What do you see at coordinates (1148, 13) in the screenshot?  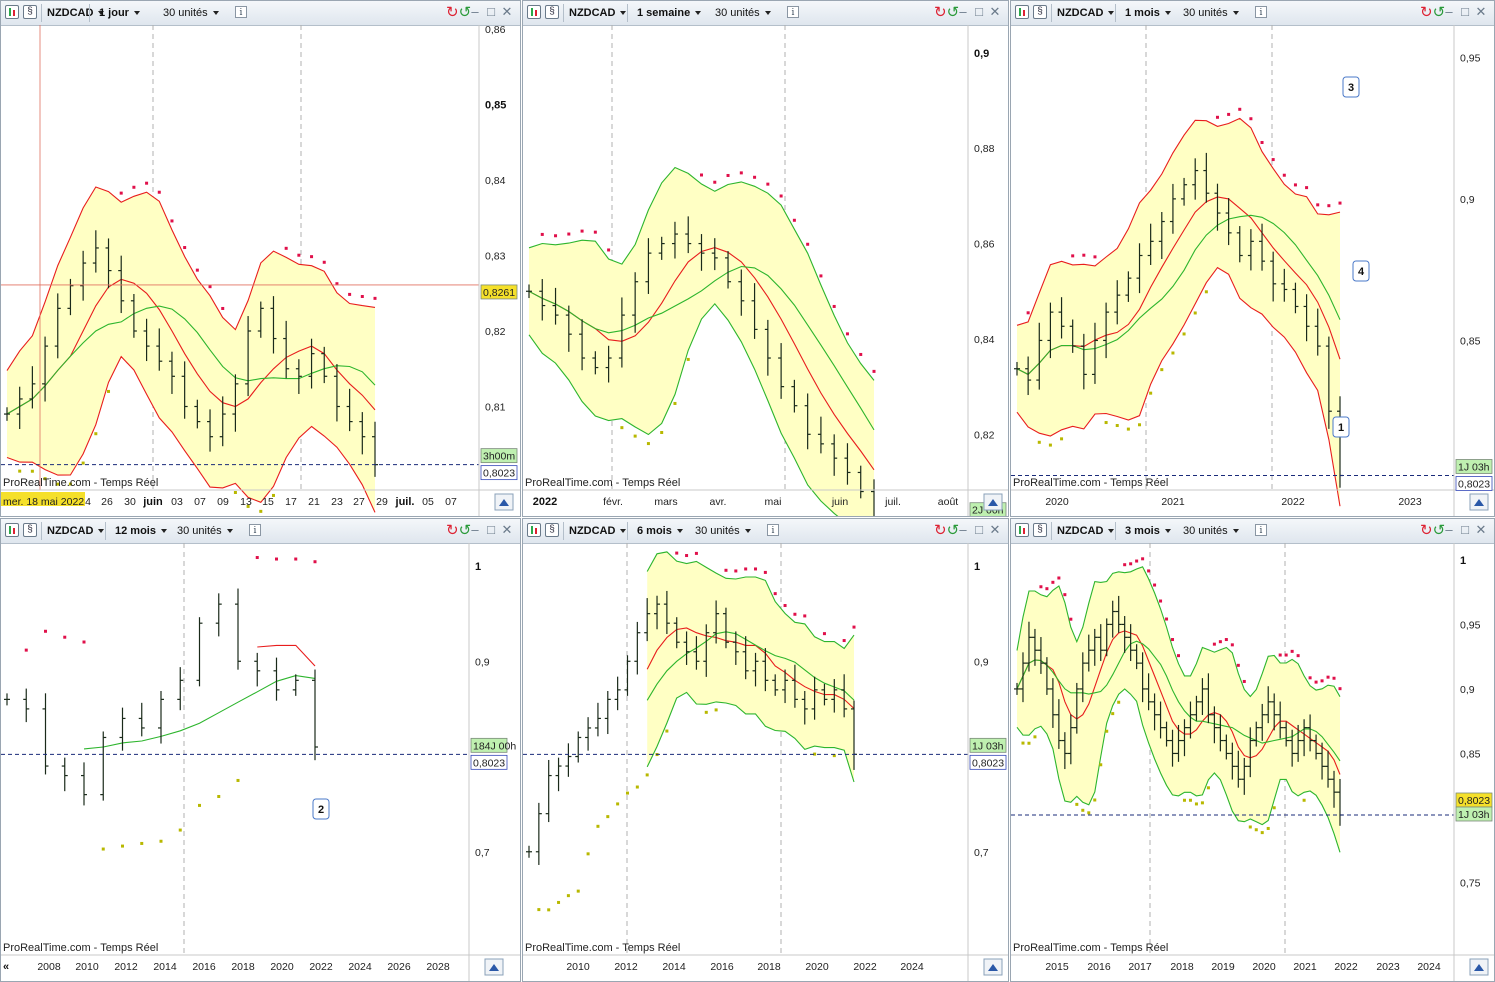 I see `period-dropdown: 1 mois` at bounding box center [1148, 13].